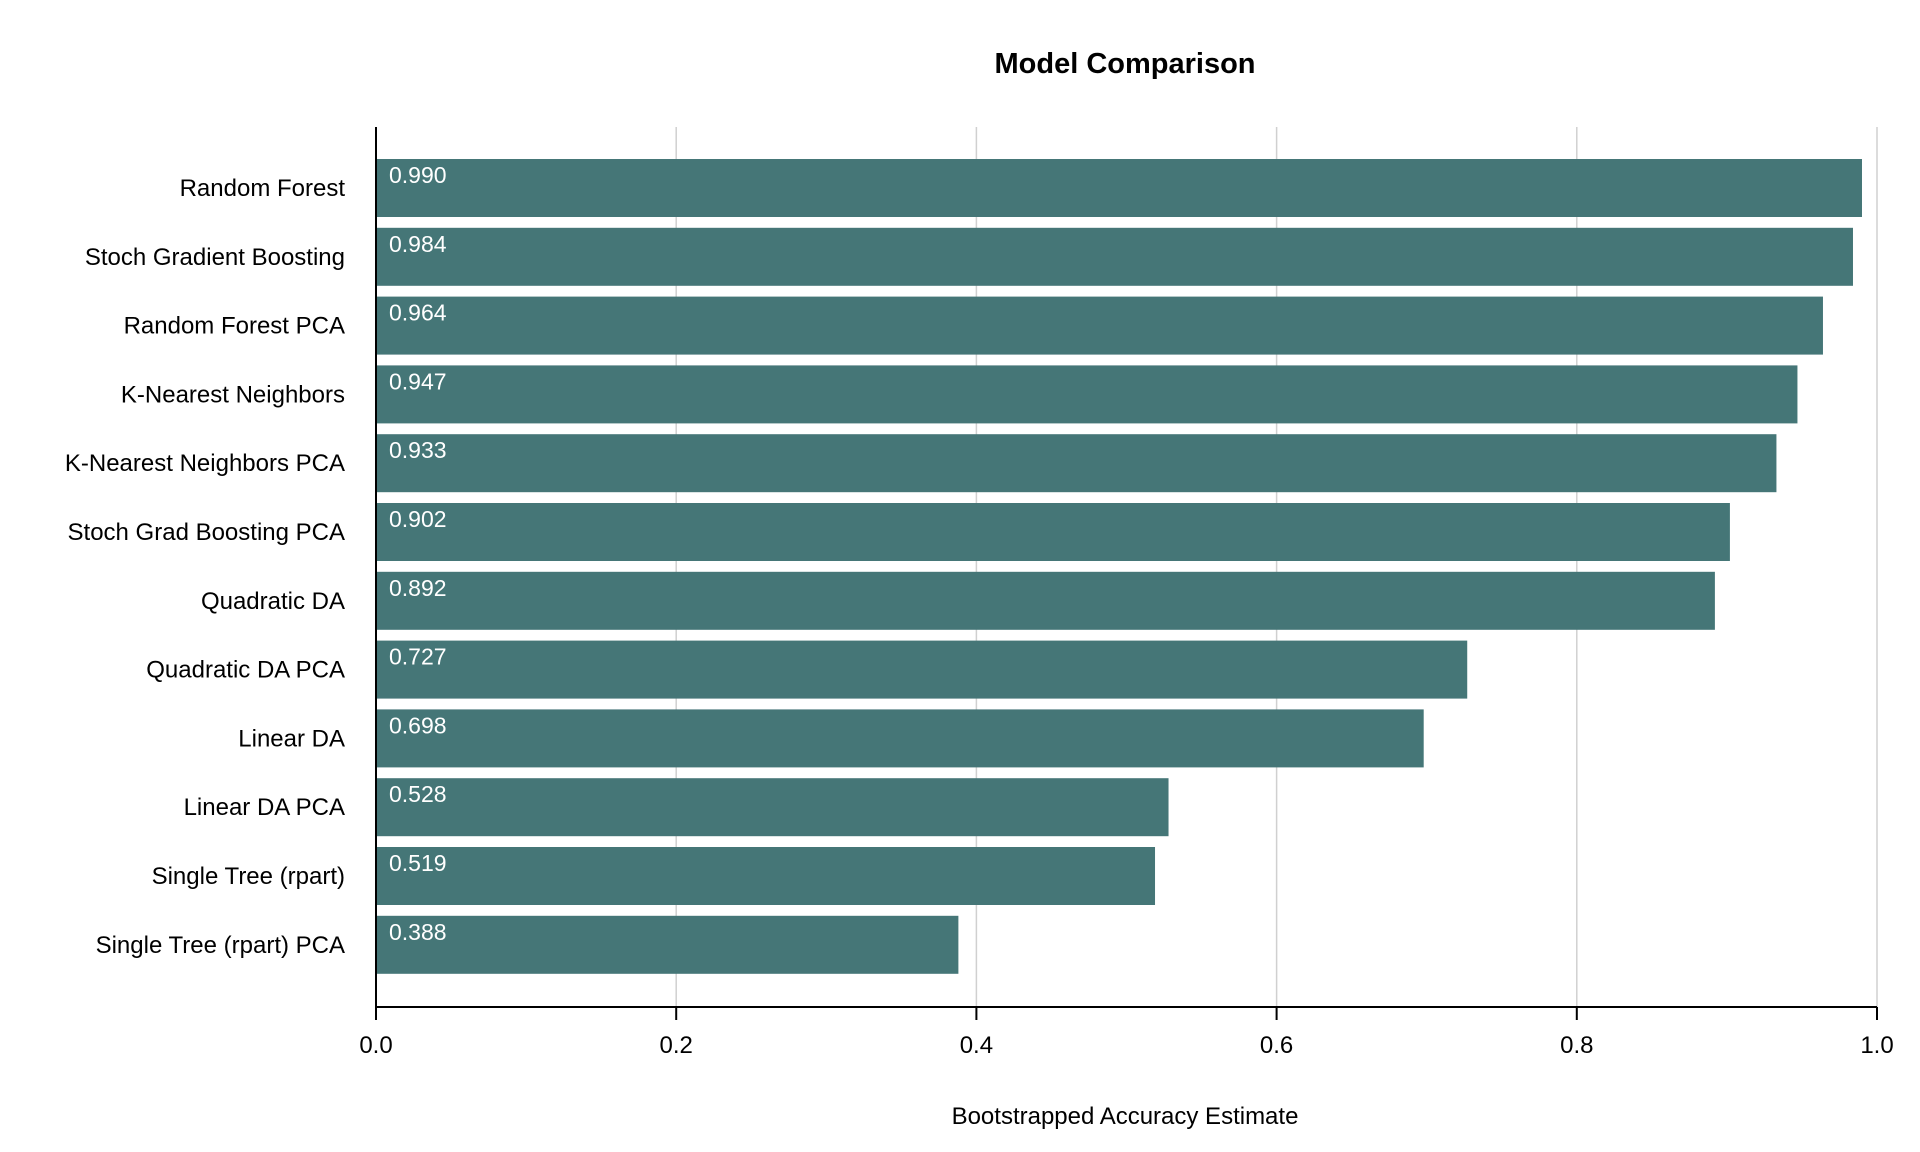  I want to click on x-tick-label: 0.6, so click(1276, 1045).